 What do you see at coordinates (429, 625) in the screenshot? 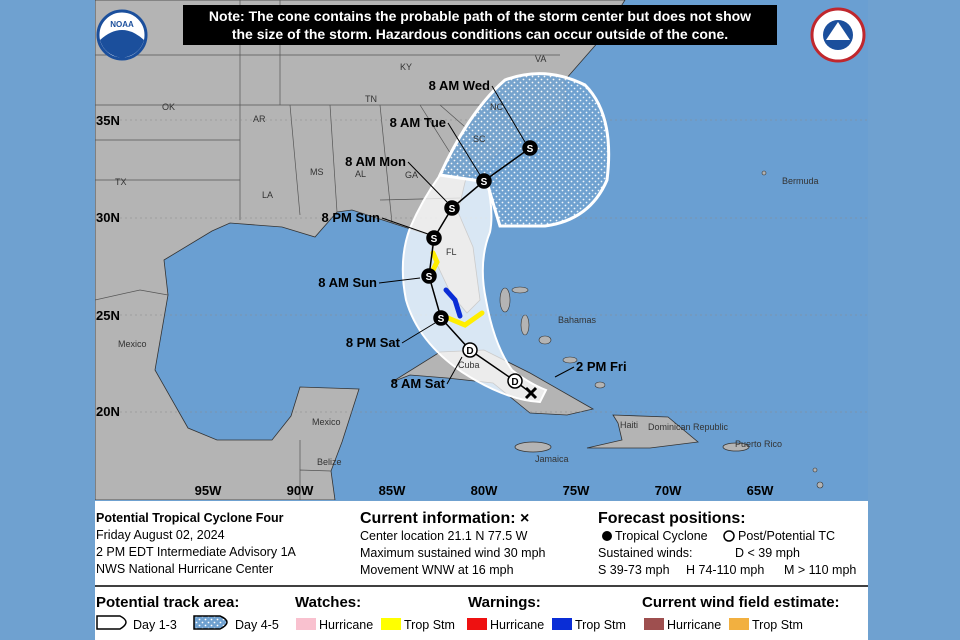
I see `watch-ts: Trop Stm` at bounding box center [429, 625].